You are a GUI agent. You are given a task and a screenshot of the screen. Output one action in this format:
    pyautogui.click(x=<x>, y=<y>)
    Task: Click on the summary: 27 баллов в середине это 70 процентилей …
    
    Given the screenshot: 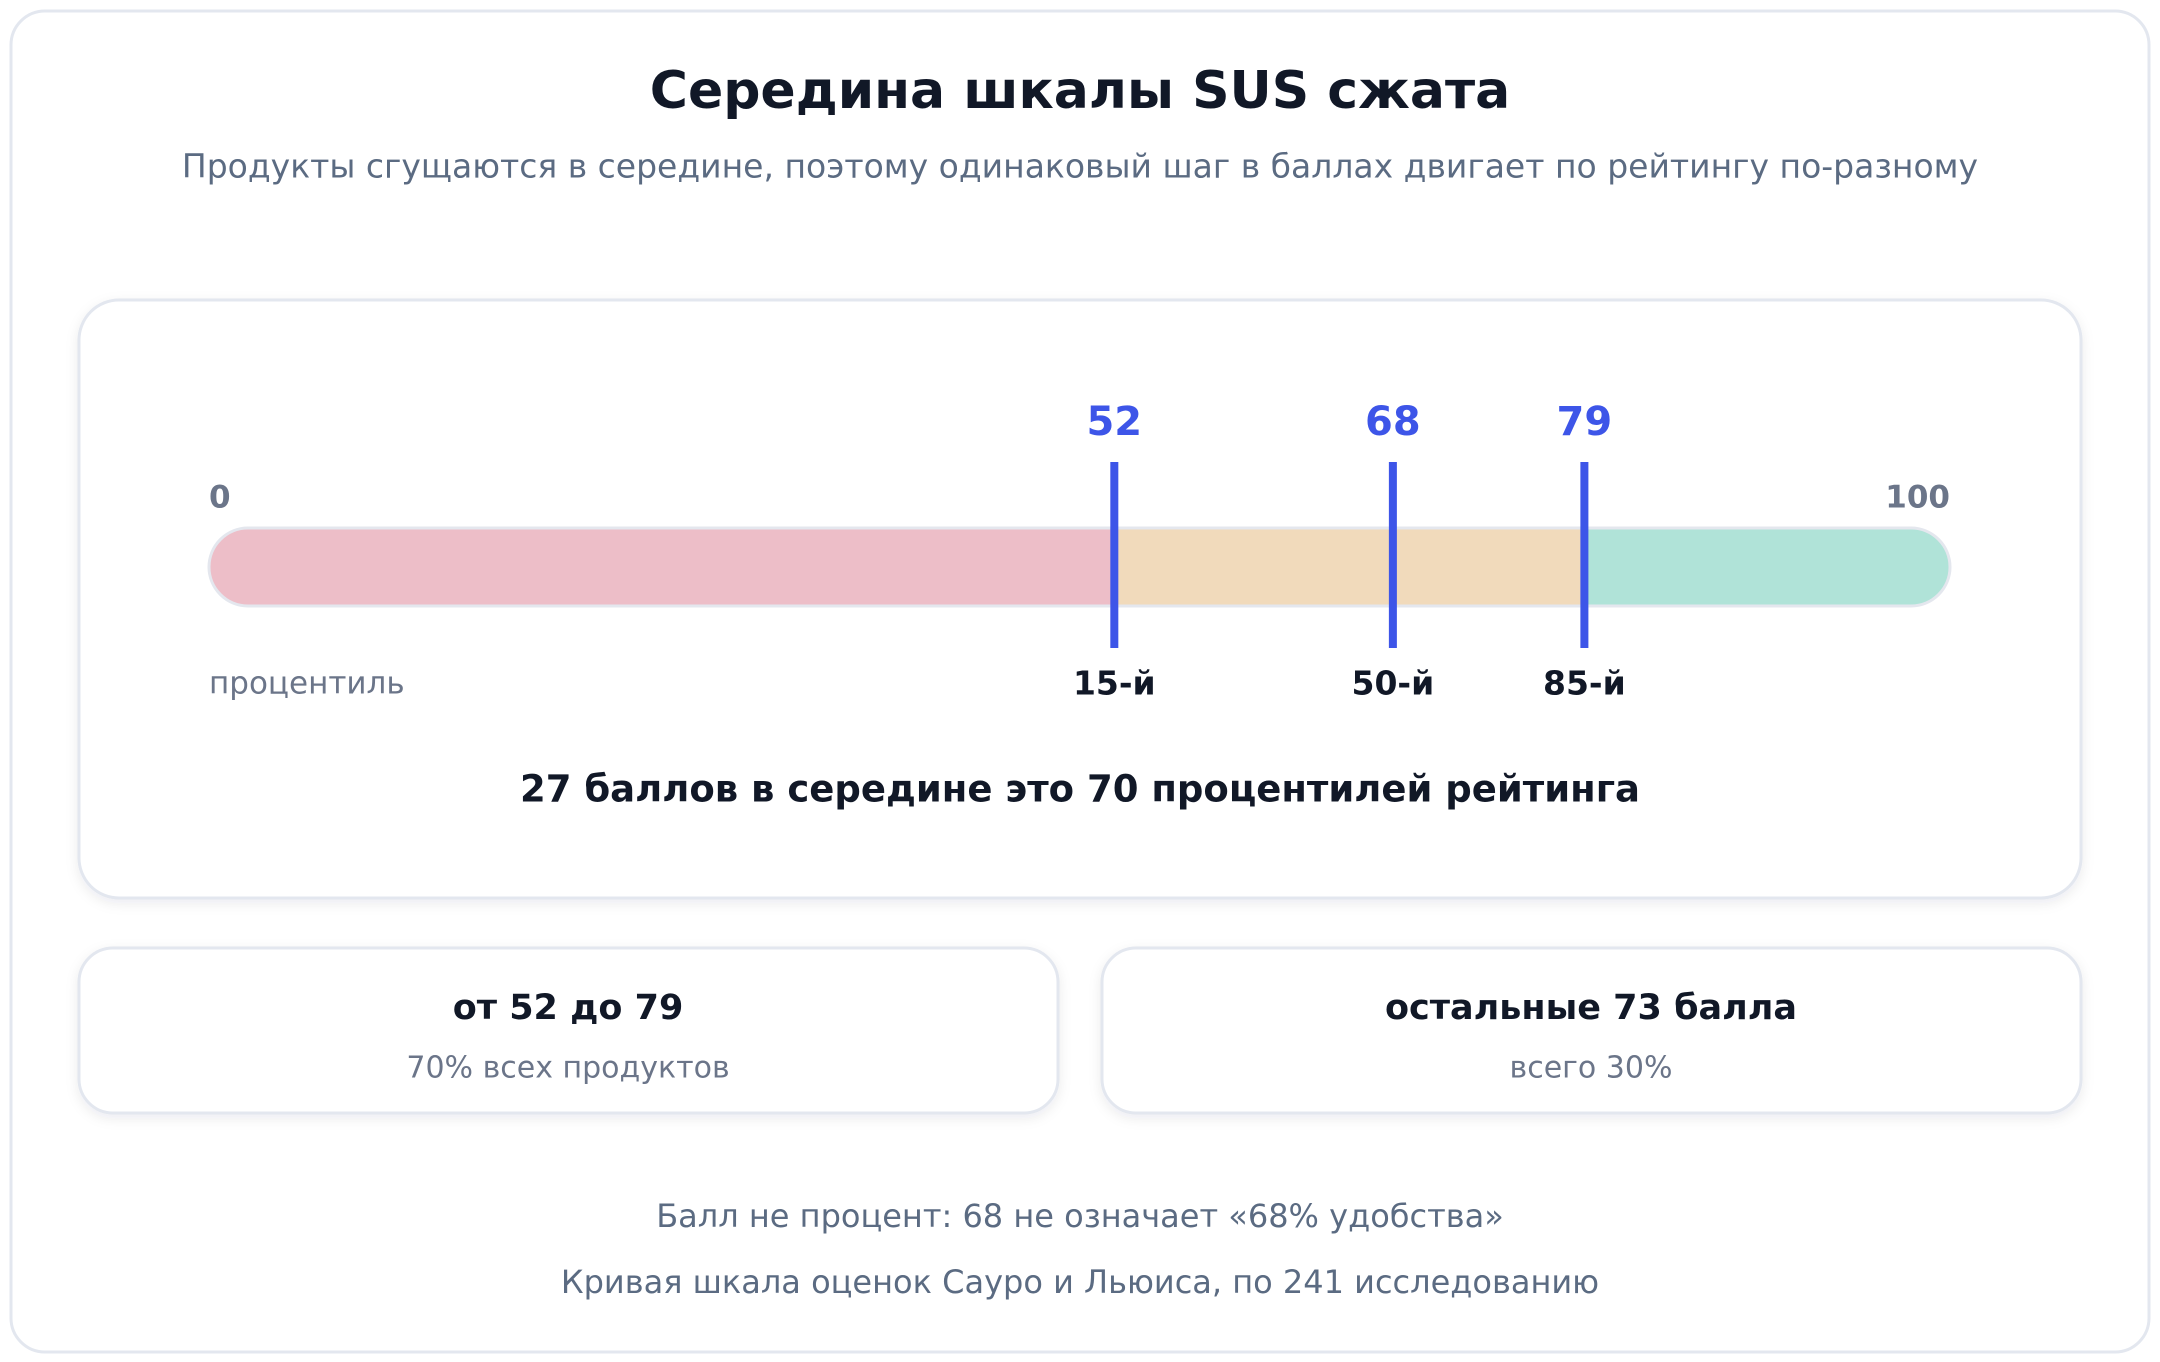 What is the action you would take?
    pyautogui.click(x=1080, y=789)
    